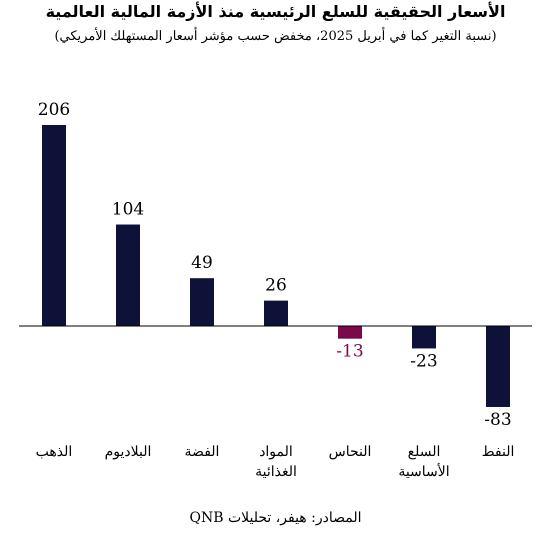 This screenshot has height=545, width=551. Describe the element at coordinates (128, 452) in the screenshot. I see `category-label: البلاديوم` at that location.